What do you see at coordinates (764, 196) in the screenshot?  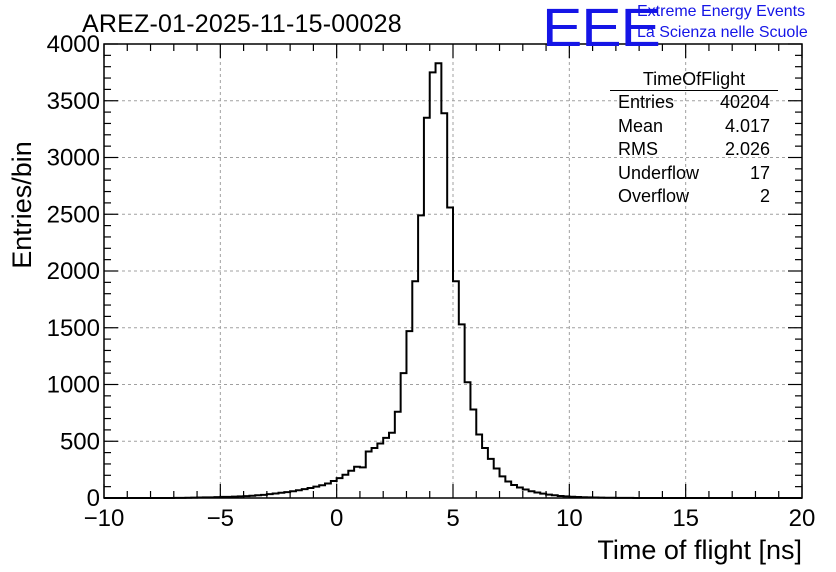 I see `stats-value: 2` at bounding box center [764, 196].